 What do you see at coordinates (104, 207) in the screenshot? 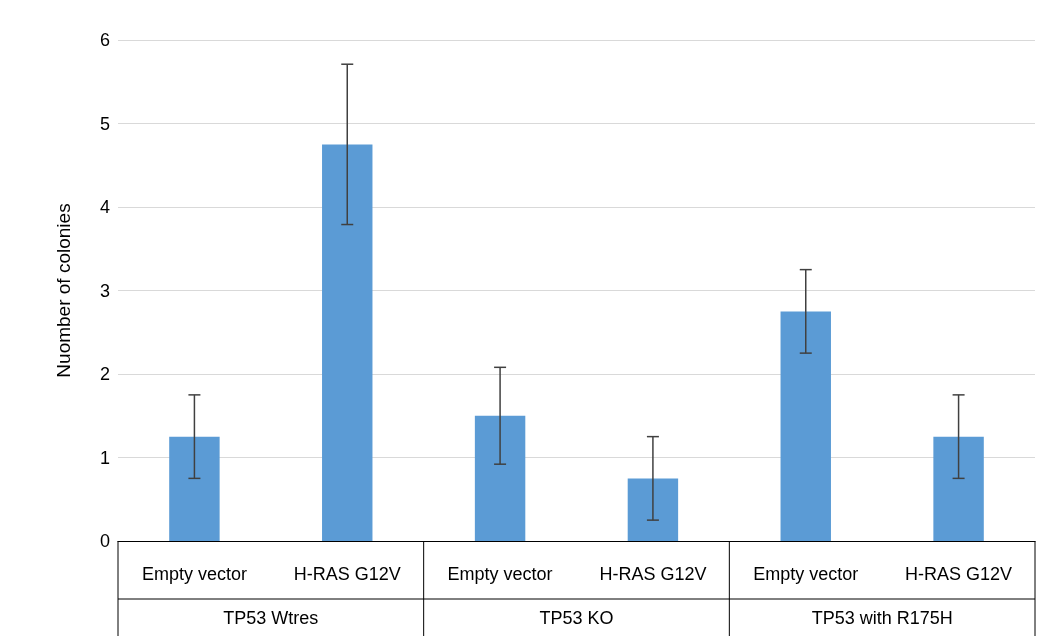
I see `y-tick-label: 4` at bounding box center [104, 207].